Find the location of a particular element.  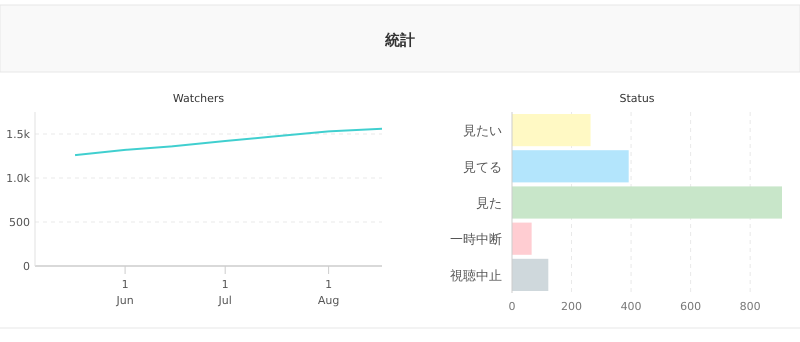

y-tick-label: 一時中断 is located at coordinates (476, 240).